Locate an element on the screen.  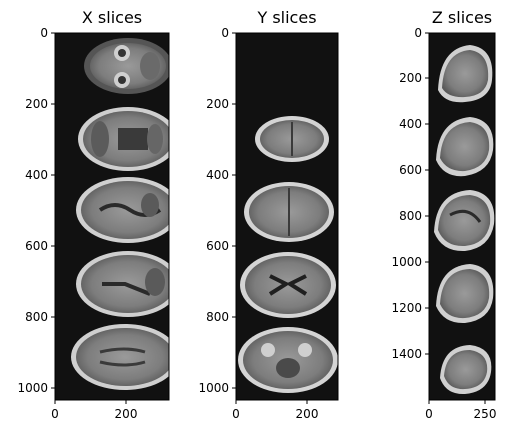
panel-title: Y slices is located at coordinates (286, 17).